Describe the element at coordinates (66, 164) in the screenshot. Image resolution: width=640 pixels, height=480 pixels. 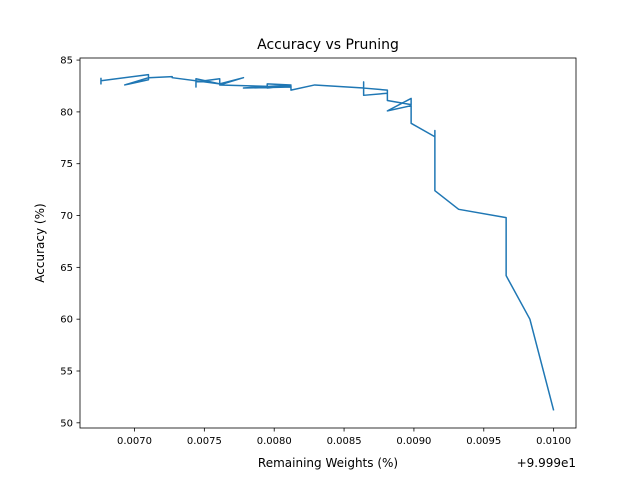
I see `y-tick-label: 75` at that location.